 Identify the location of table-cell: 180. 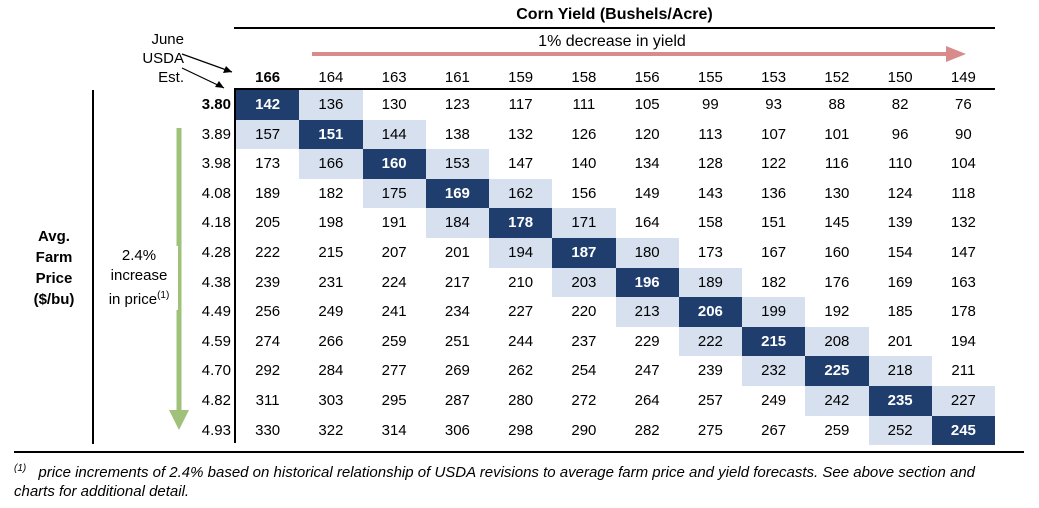
(647, 253).